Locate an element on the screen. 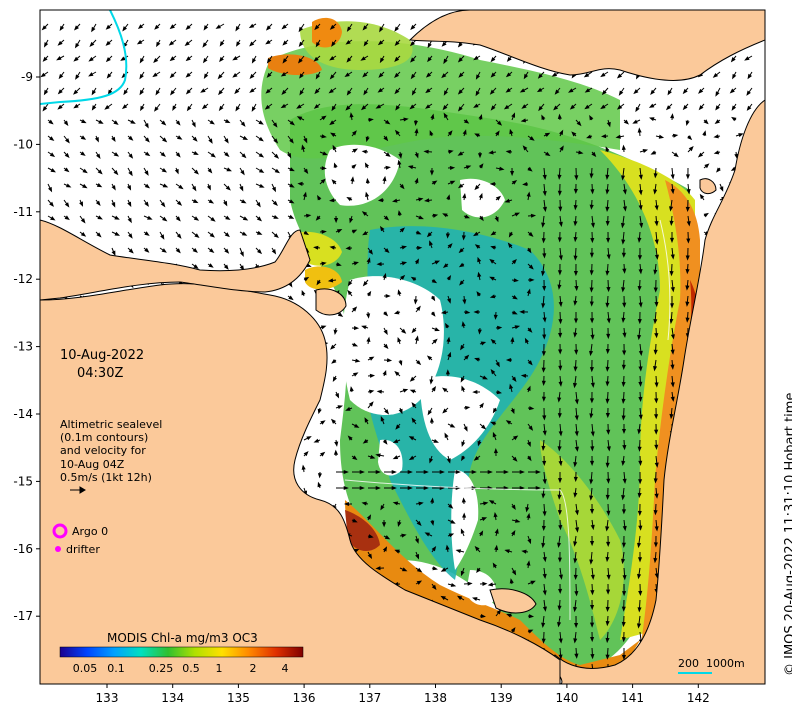  lat-tick-label: -9 is located at coordinates (27, 77).